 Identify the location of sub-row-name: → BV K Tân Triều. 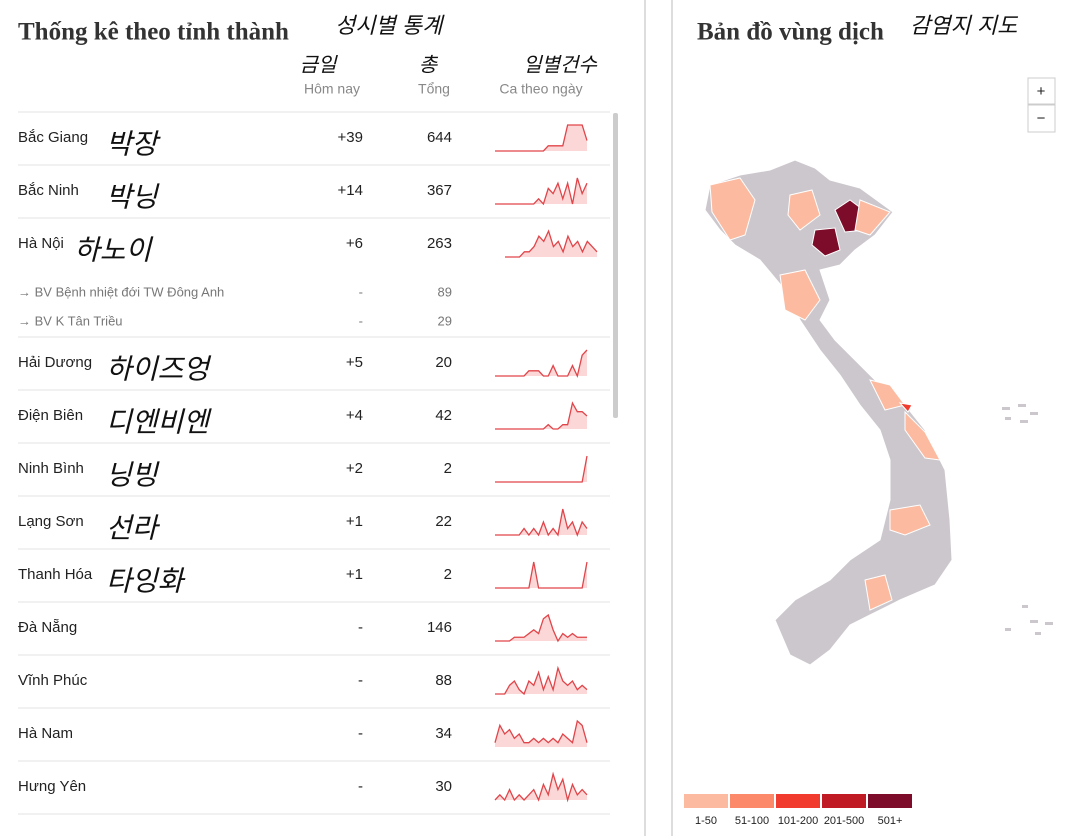
(70, 320).